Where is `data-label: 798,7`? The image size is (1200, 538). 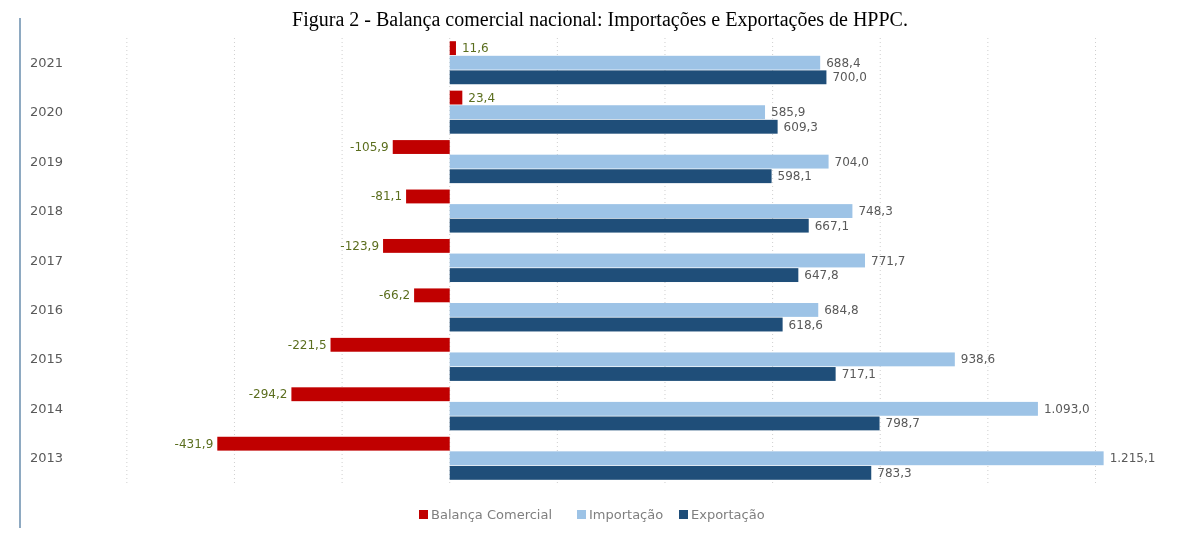 data-label: 798,7 is located at coordinates (902, 423).